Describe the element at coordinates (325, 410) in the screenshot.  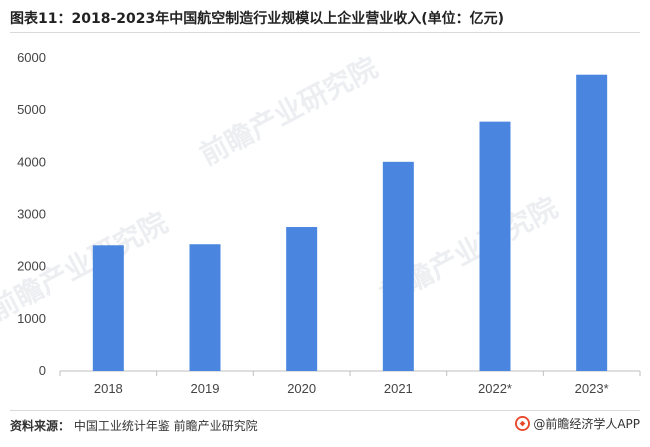
I see `footer-divider` at that location.